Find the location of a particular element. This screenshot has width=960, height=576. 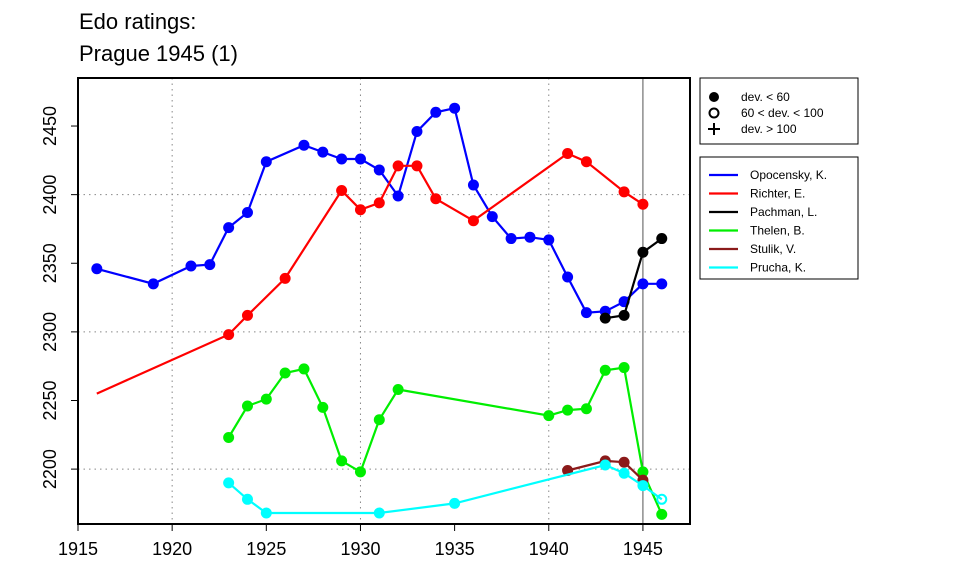

y-tick-label: 2400 is located at coordinates (50, 195).